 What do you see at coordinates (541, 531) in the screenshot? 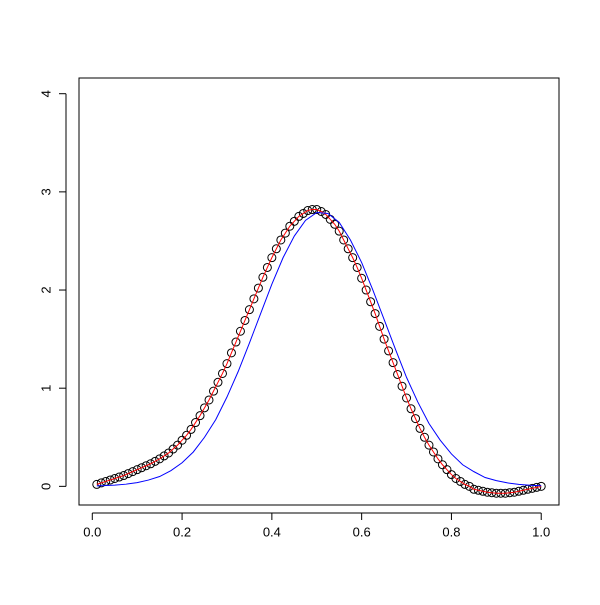
I see `x-tick-label: 1.0` at bounding box center [541, 531].